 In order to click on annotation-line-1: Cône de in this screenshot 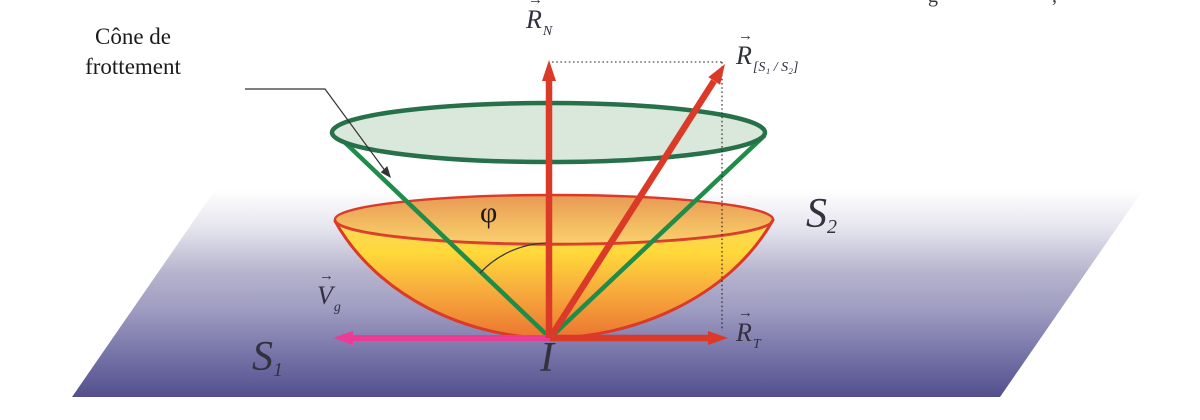, I will do `click(132, 36)`.